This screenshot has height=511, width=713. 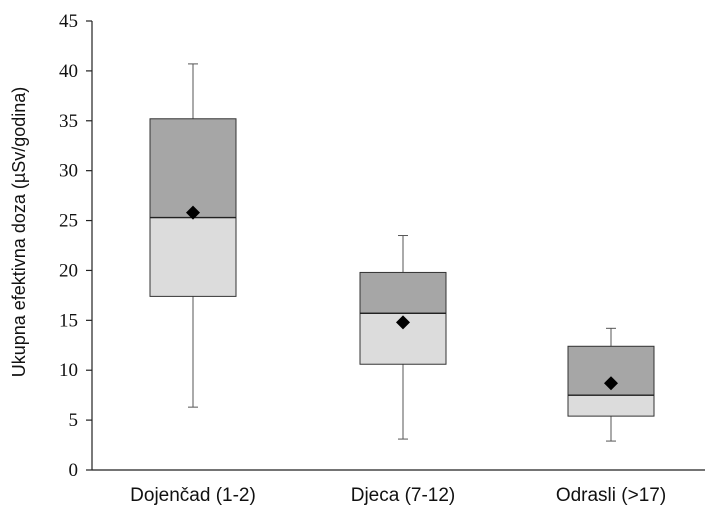 What do you see at coordinates (68, 320) in the screenshot?
I see `y-tick-label: 15` at bounding box center [68, 320].